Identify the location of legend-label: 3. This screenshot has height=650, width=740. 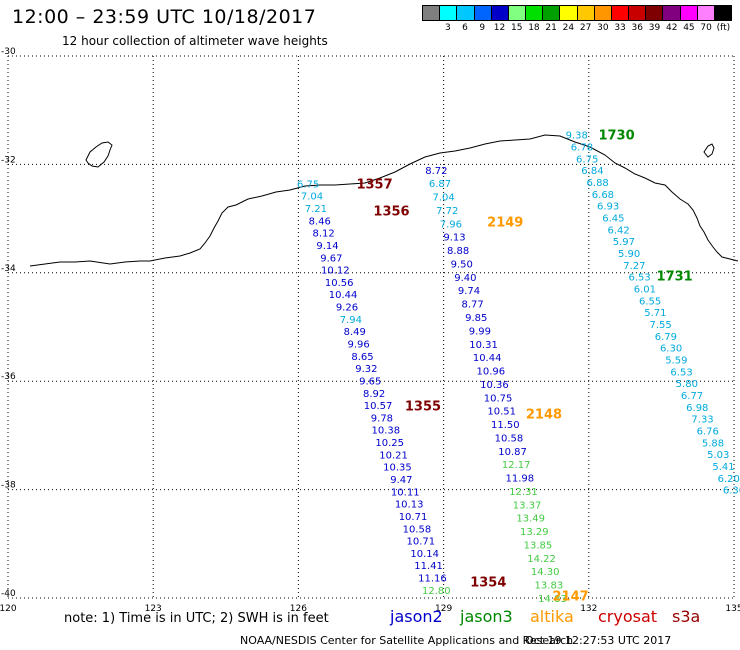
(447, 28).